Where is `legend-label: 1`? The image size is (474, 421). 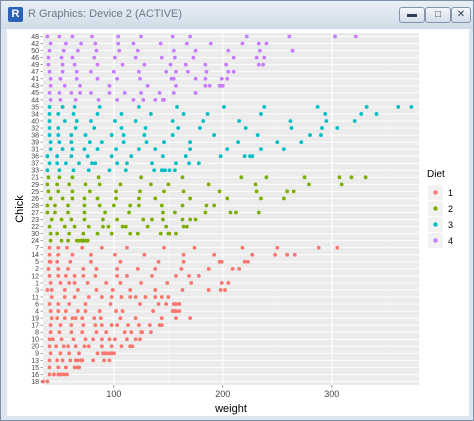 legend-label: 1 is located at coordinates (450, 193).